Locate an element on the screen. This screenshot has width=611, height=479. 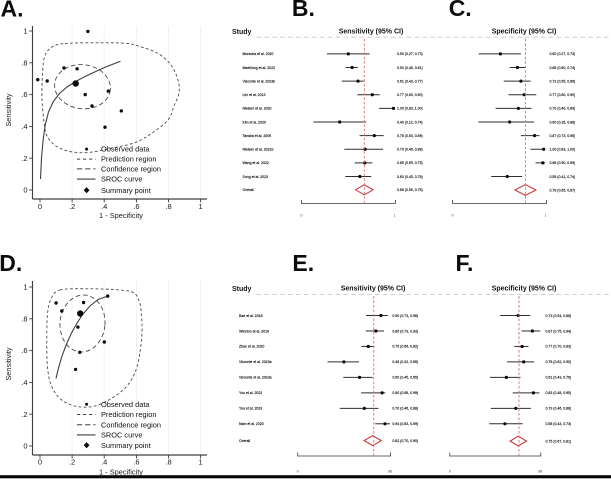
svg-text: 0.65 (0.55, 0.75) is located at coordinates (410, 163).